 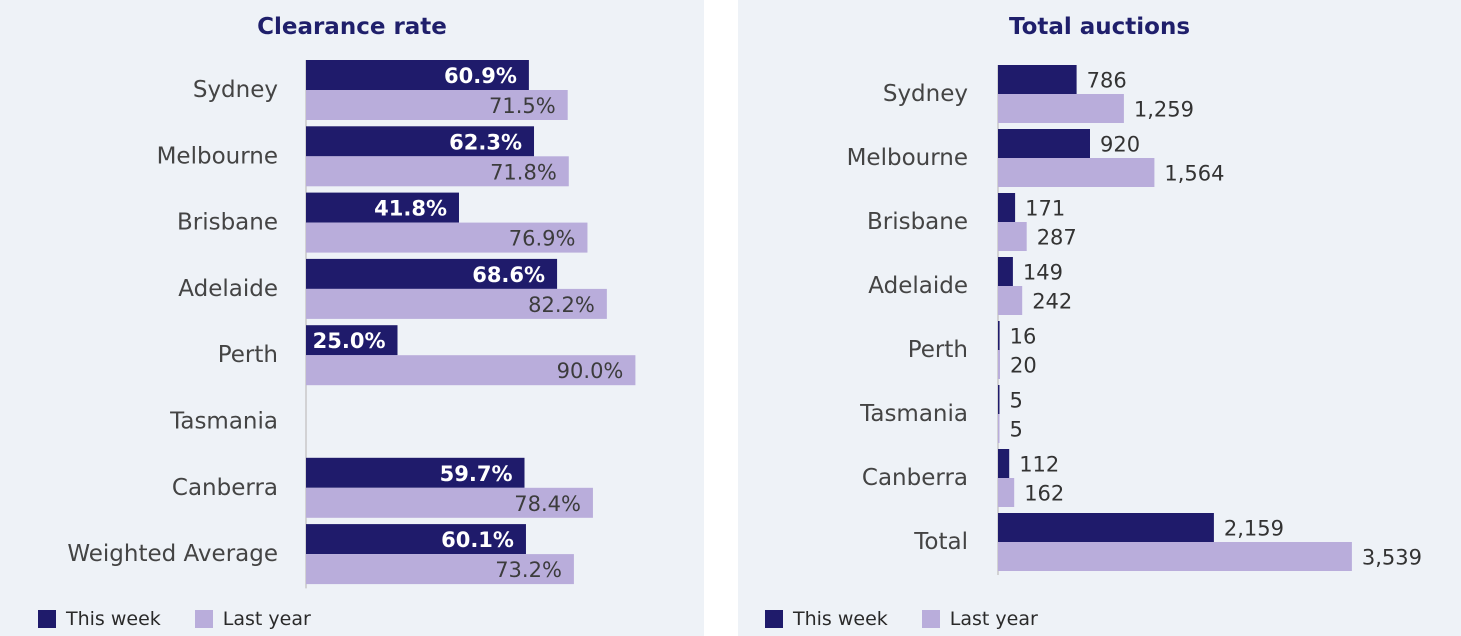 I want to click on data-label: 68.6%, so click(x=508, y=275).